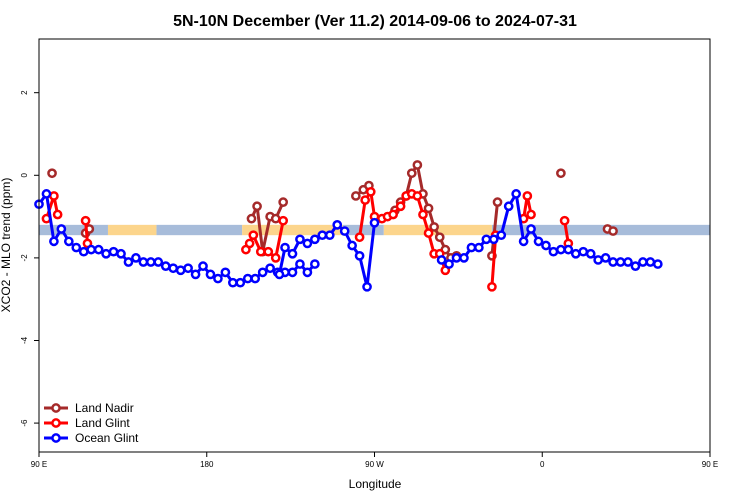  What do you see at coordinates (24, 92) in the screenshot?
I see `y-tick-label: 2` at bounding box center [24, 92].